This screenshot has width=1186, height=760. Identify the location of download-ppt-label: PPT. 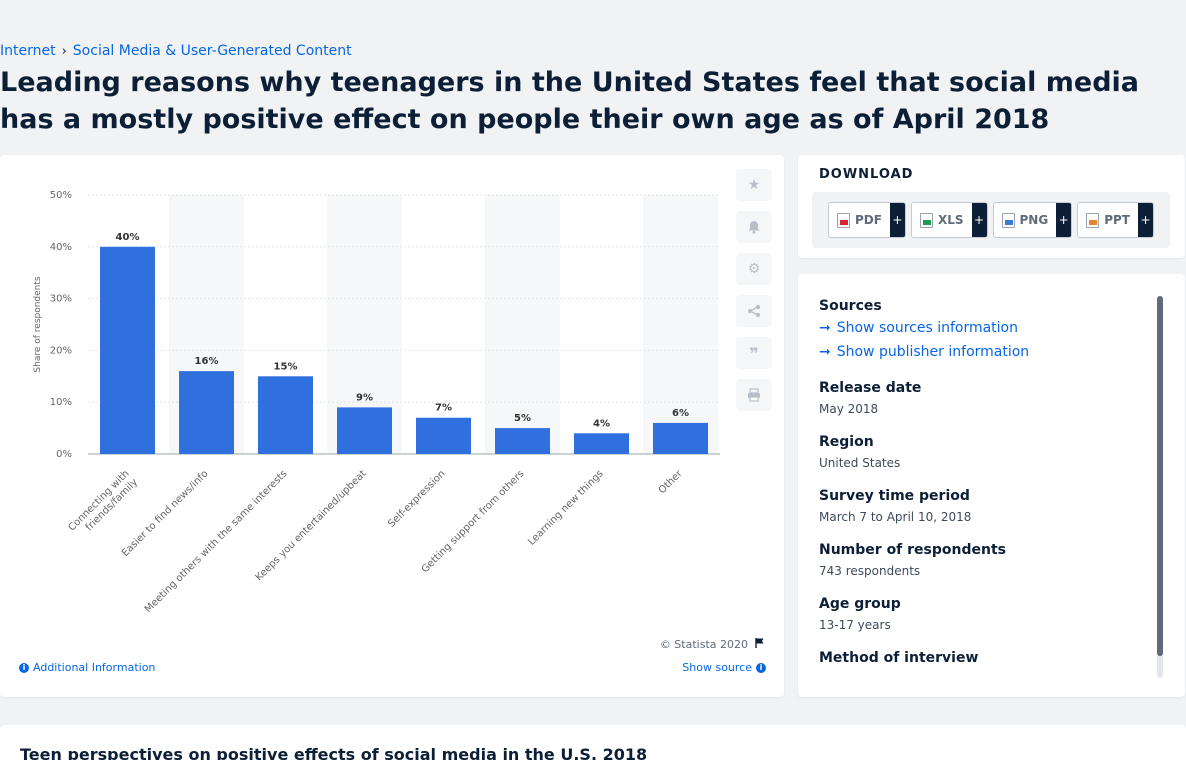
(1117, 220).